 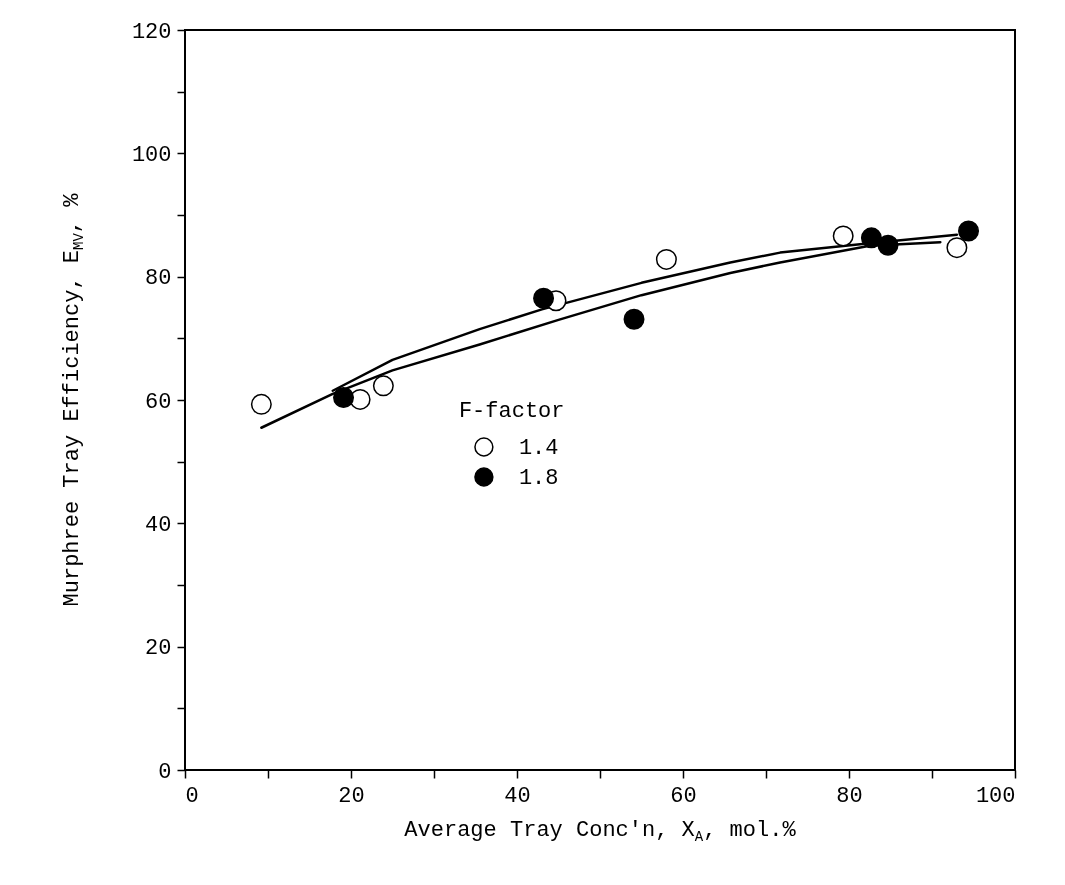 What do you see at coordinates (192, 796) in the screenshot?
I see `x-tick-label: 0` at bounding box center [192, 796].